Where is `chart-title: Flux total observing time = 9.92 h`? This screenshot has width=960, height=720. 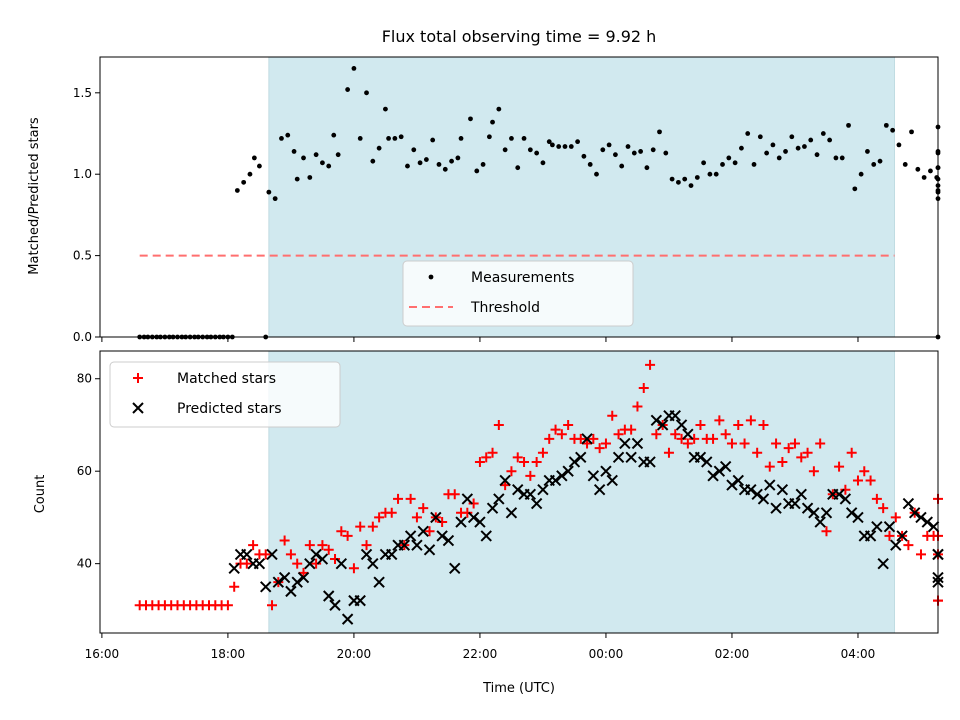 chart-title: Flux total observing time = 9.92 h is located at coordinates (519, 36).